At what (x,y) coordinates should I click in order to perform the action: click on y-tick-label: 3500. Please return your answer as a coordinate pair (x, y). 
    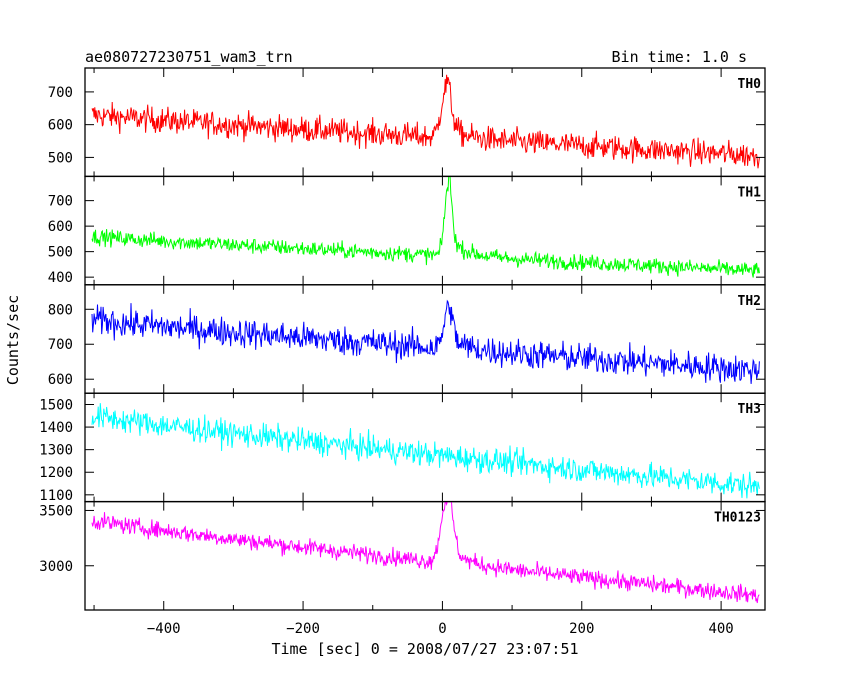
    Looking at the image, I should click on (56, 511).